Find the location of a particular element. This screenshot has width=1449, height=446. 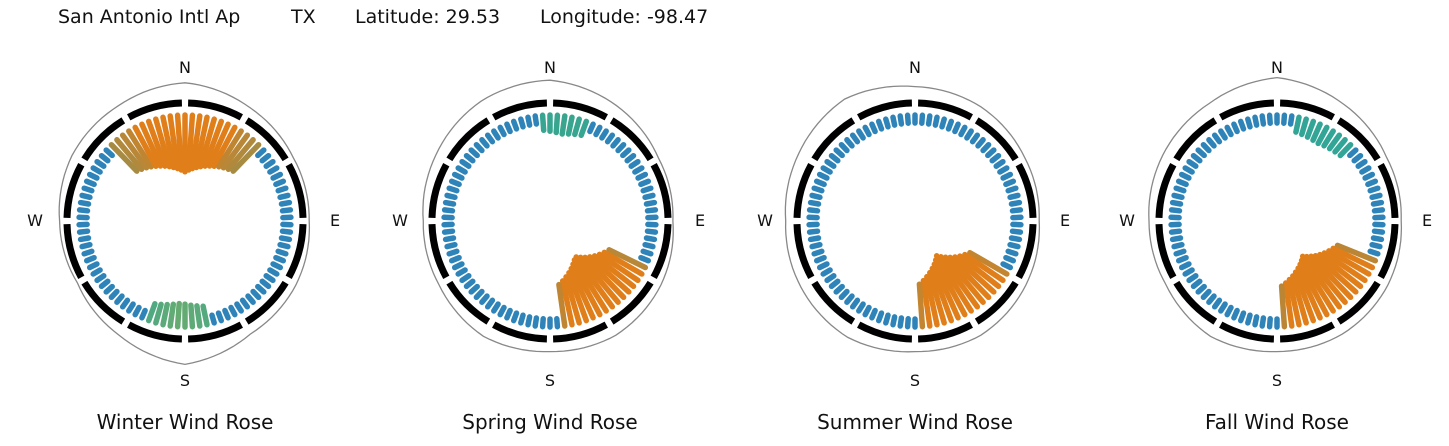

winter-wind-rose-title: Winter Wind Rose is located at coordinates (185, 422).